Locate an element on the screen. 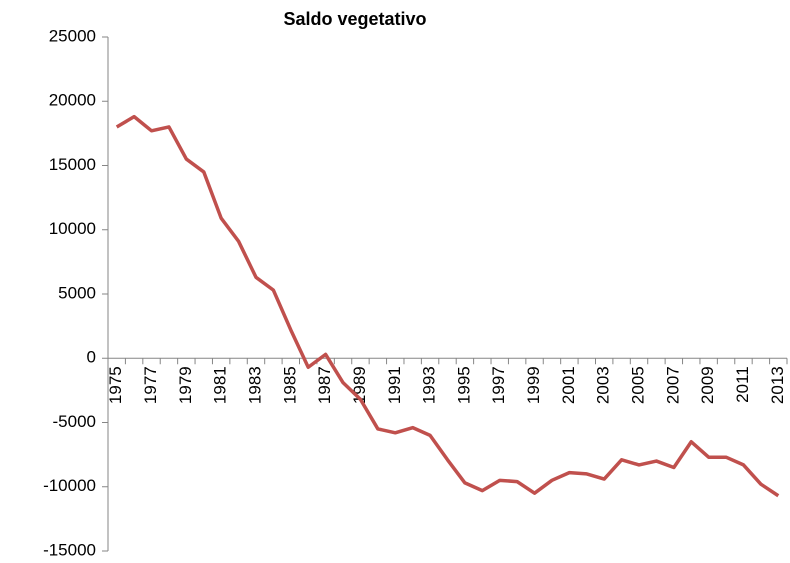  x-tick-label: 1991 is located at coordinates (394, 385).